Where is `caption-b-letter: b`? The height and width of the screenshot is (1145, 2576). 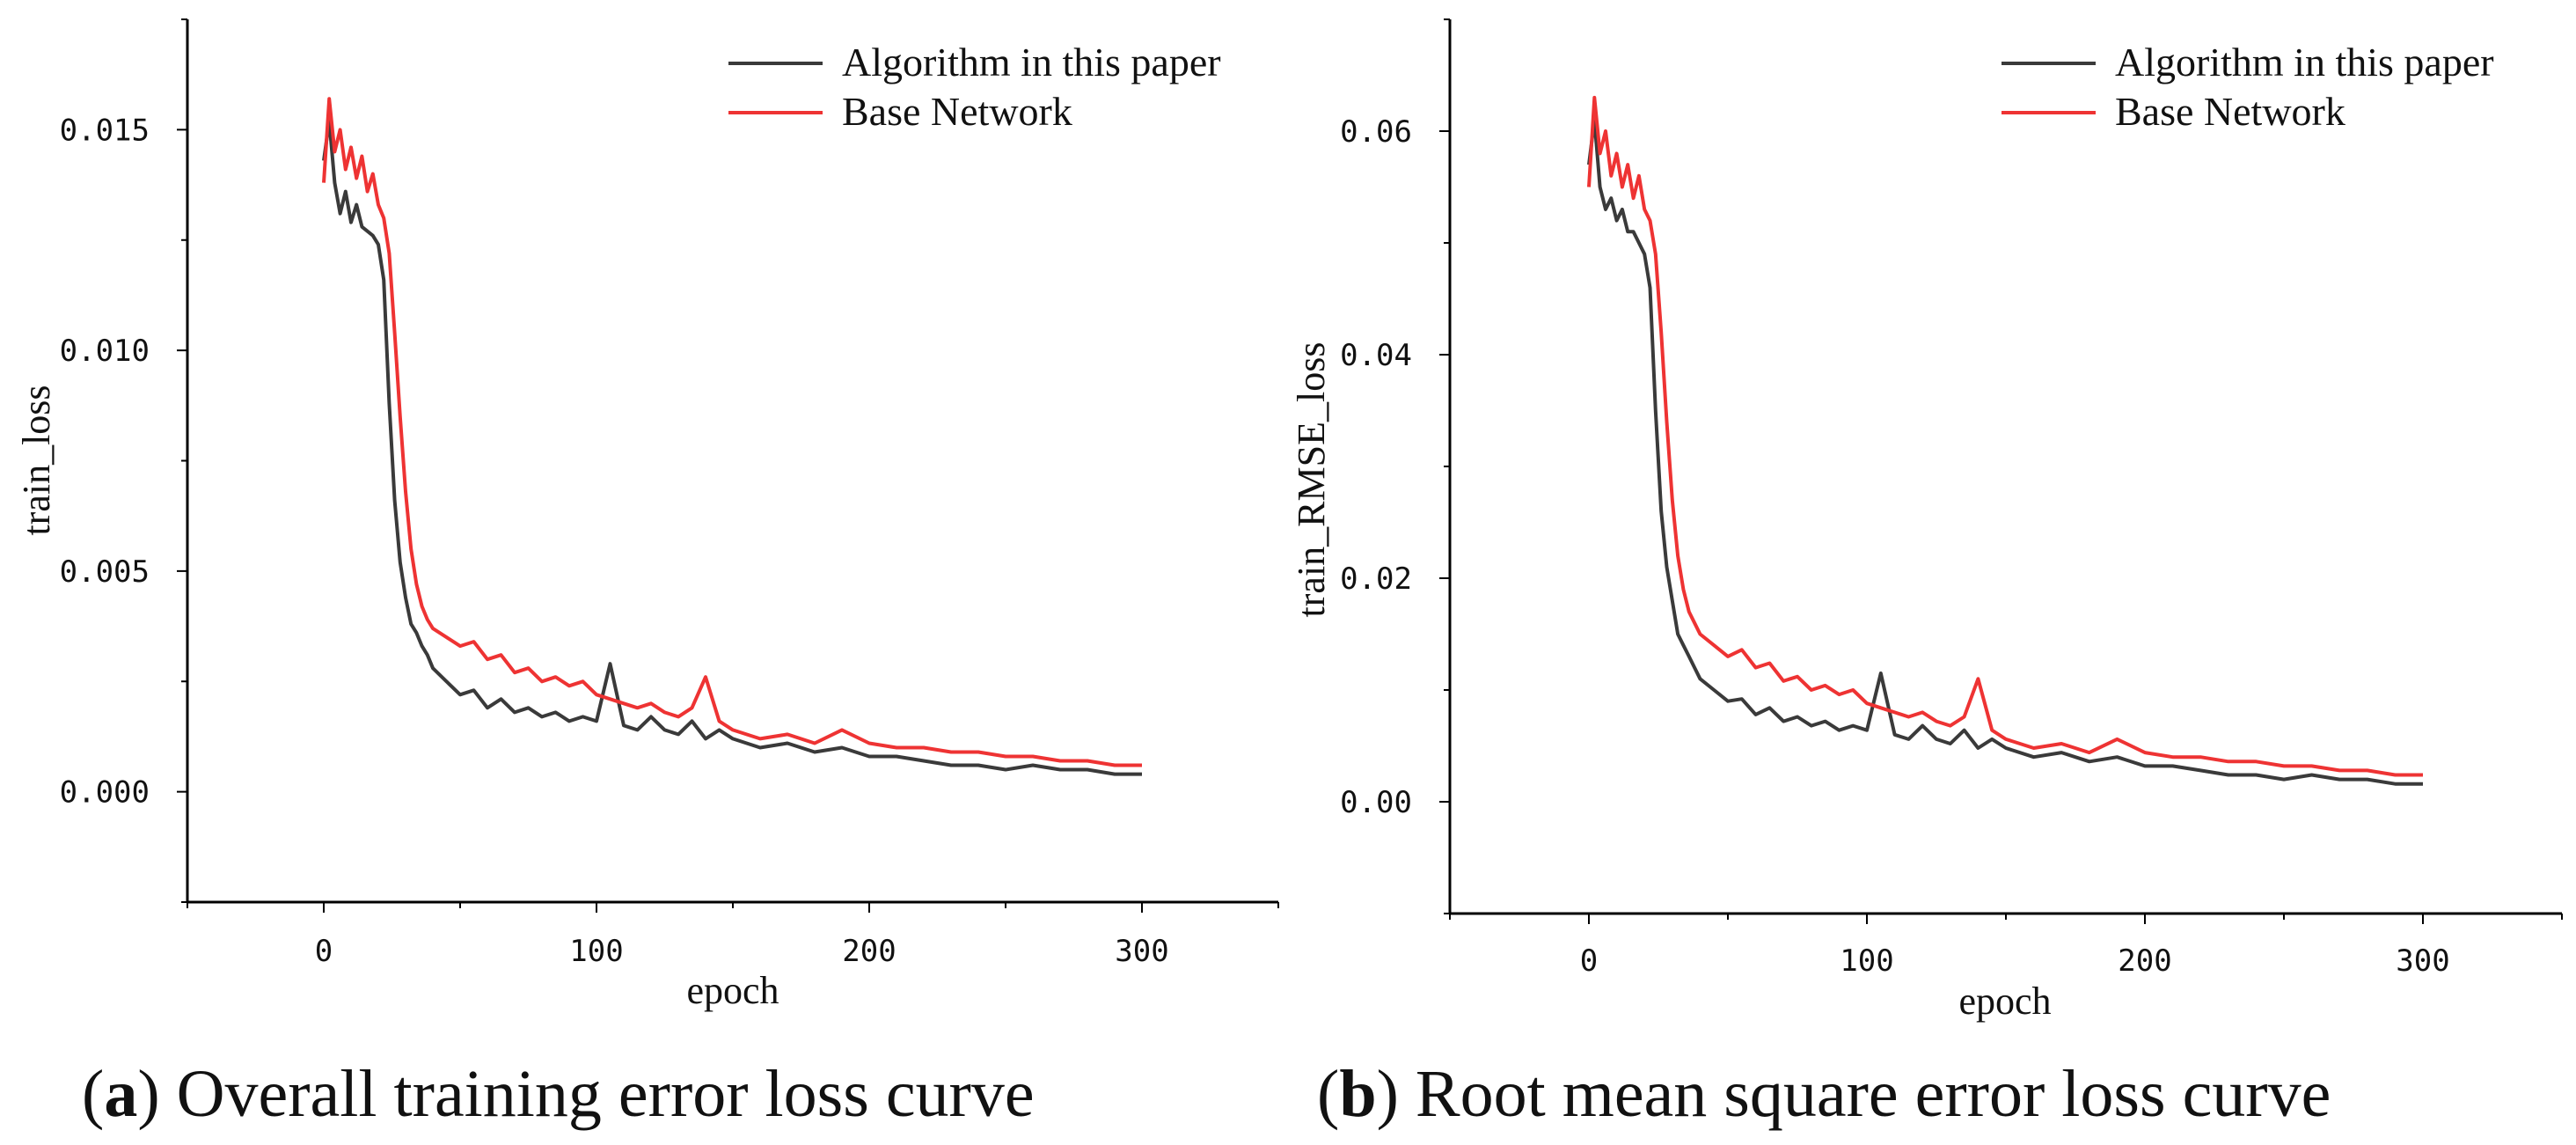
caption-b-letter: b is located at coordinates (1357, 1094).